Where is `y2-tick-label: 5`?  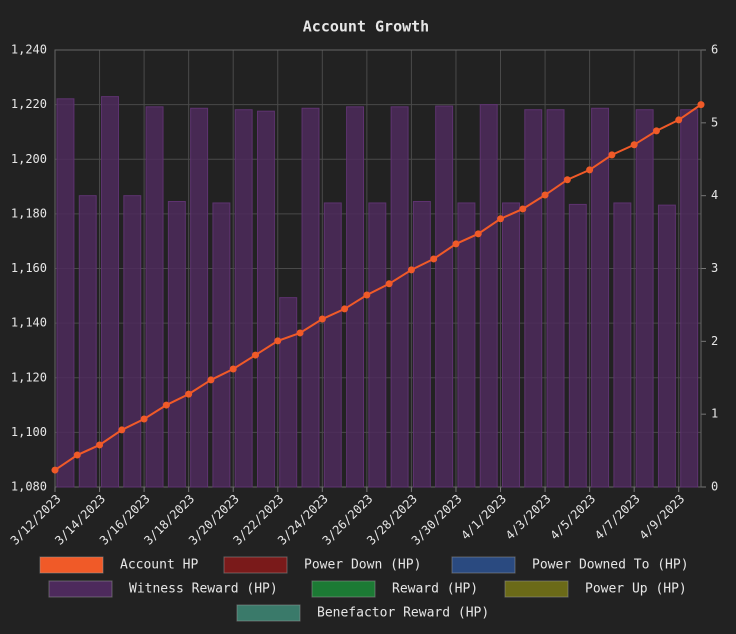 y2-tick-label: 5 is located at coordinates (714, 122).